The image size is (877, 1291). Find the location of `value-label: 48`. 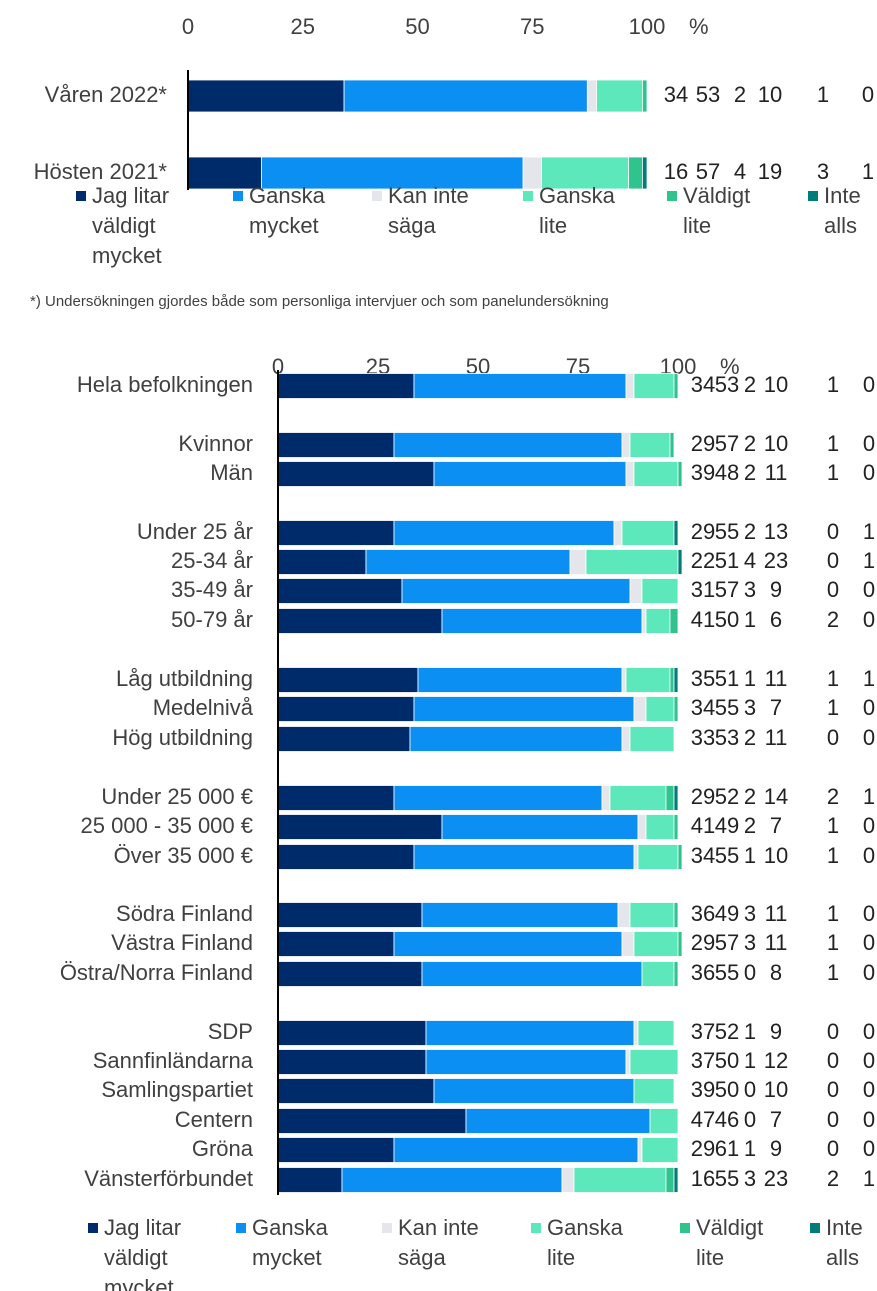

value-label: 48 is located at coordinates (727, 472).